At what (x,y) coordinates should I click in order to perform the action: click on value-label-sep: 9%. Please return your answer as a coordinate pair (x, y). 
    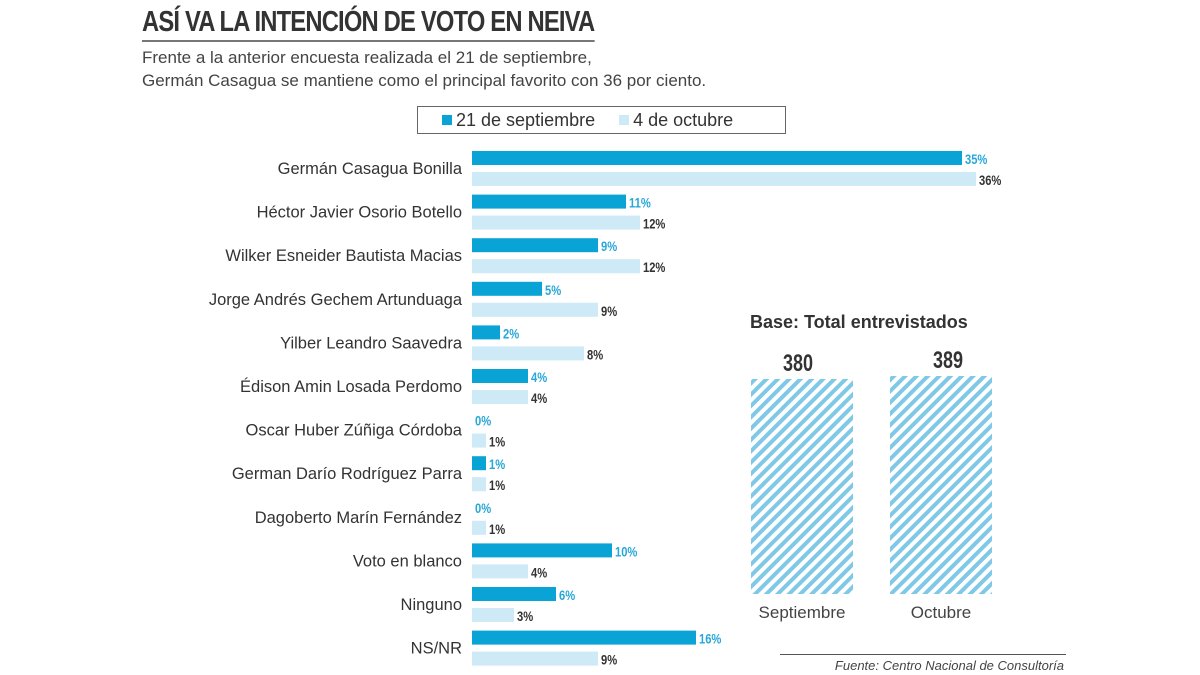
    Looking at the image, I should click on (609, 246).